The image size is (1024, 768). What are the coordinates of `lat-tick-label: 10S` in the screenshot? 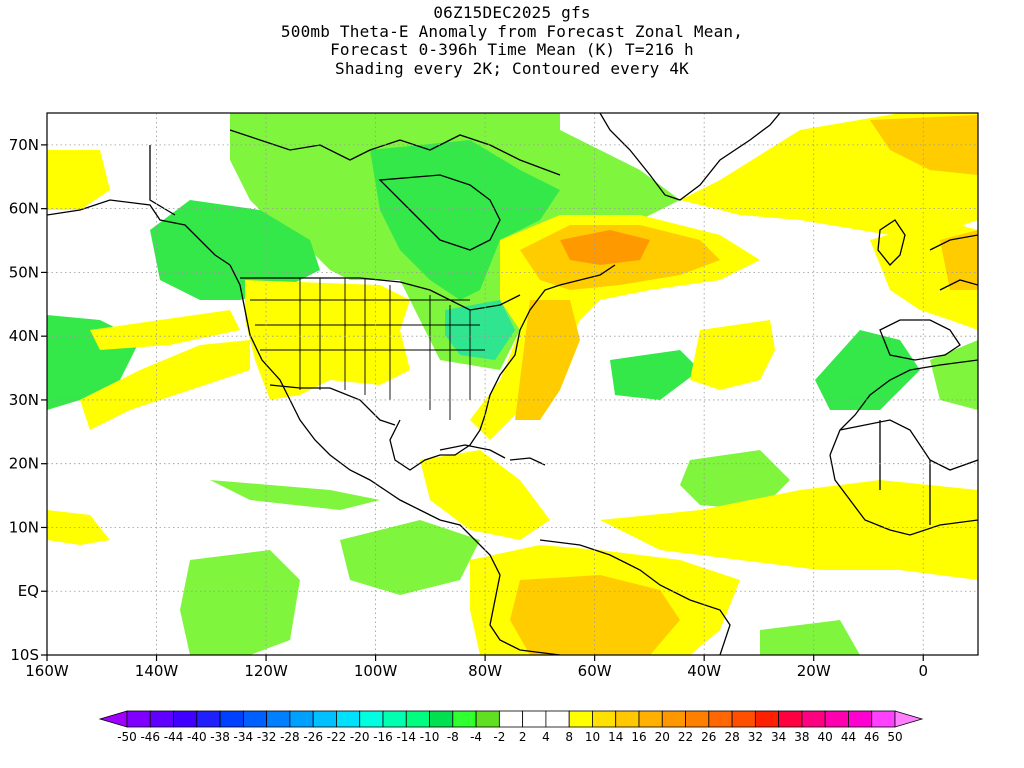 It's located at (24, 655).